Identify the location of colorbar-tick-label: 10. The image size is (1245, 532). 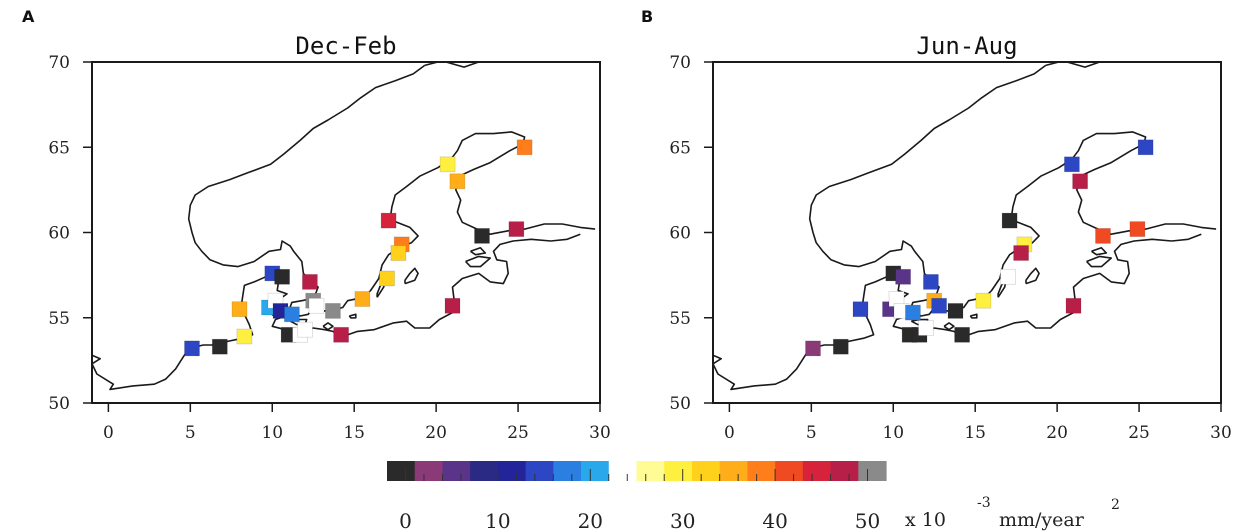
(497, 520).